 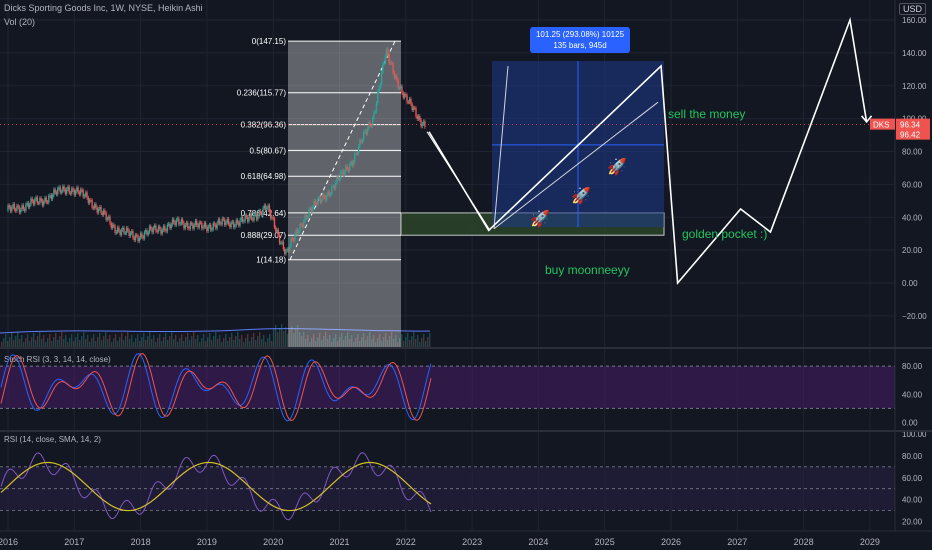 I want to click on price-axis-tick: −20.00, so click(x=914, y=316).